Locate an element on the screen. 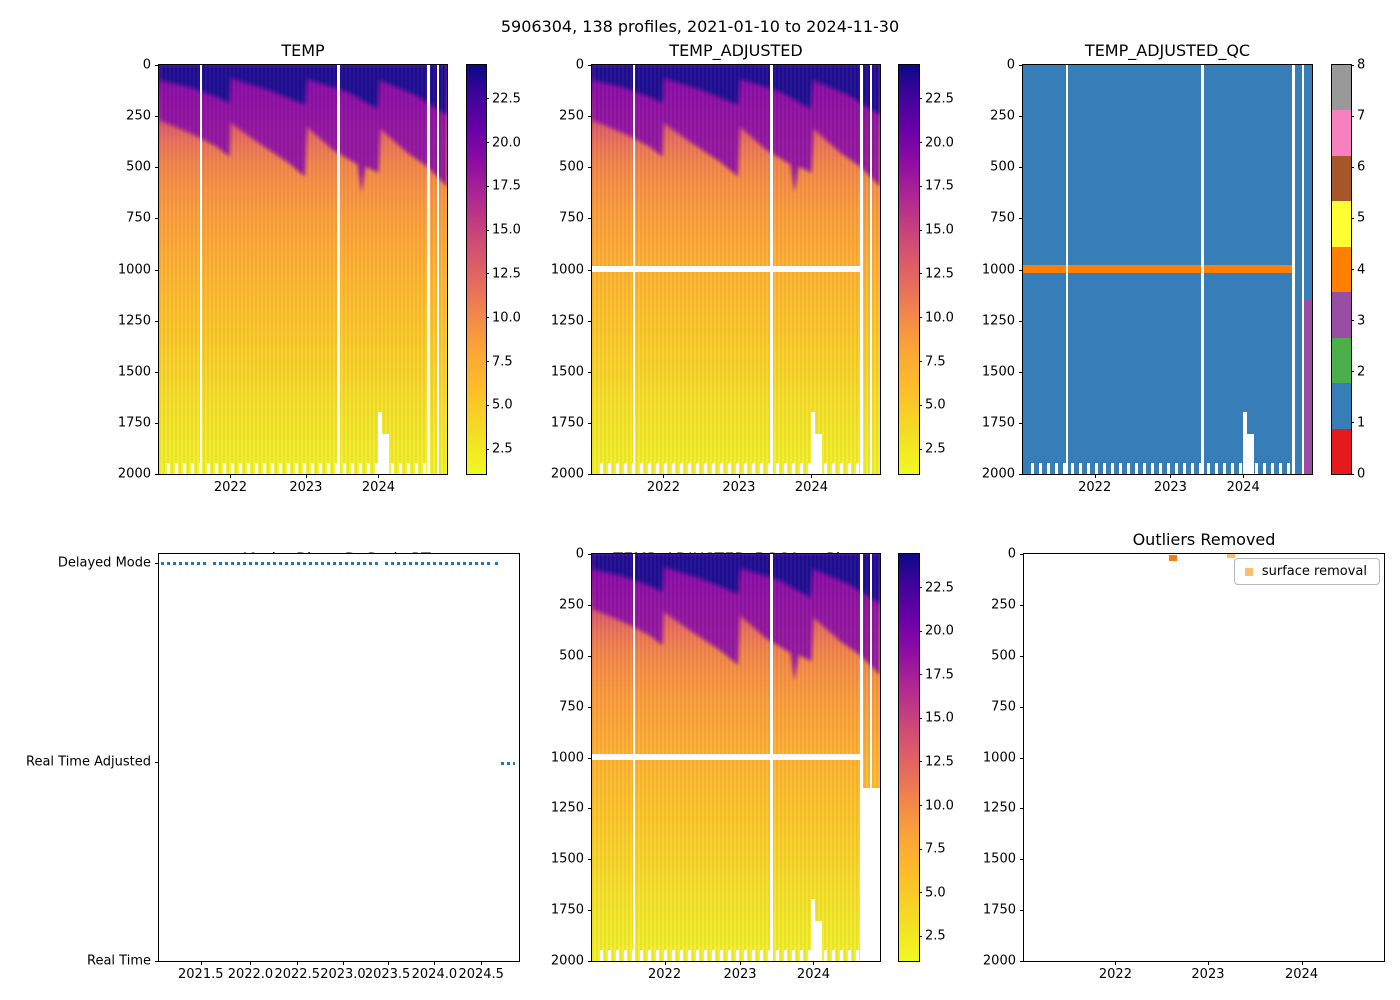 The width and height of the screenshot is (1400, 1000). temp-title: TEMP is located at coordinates (303, 50).